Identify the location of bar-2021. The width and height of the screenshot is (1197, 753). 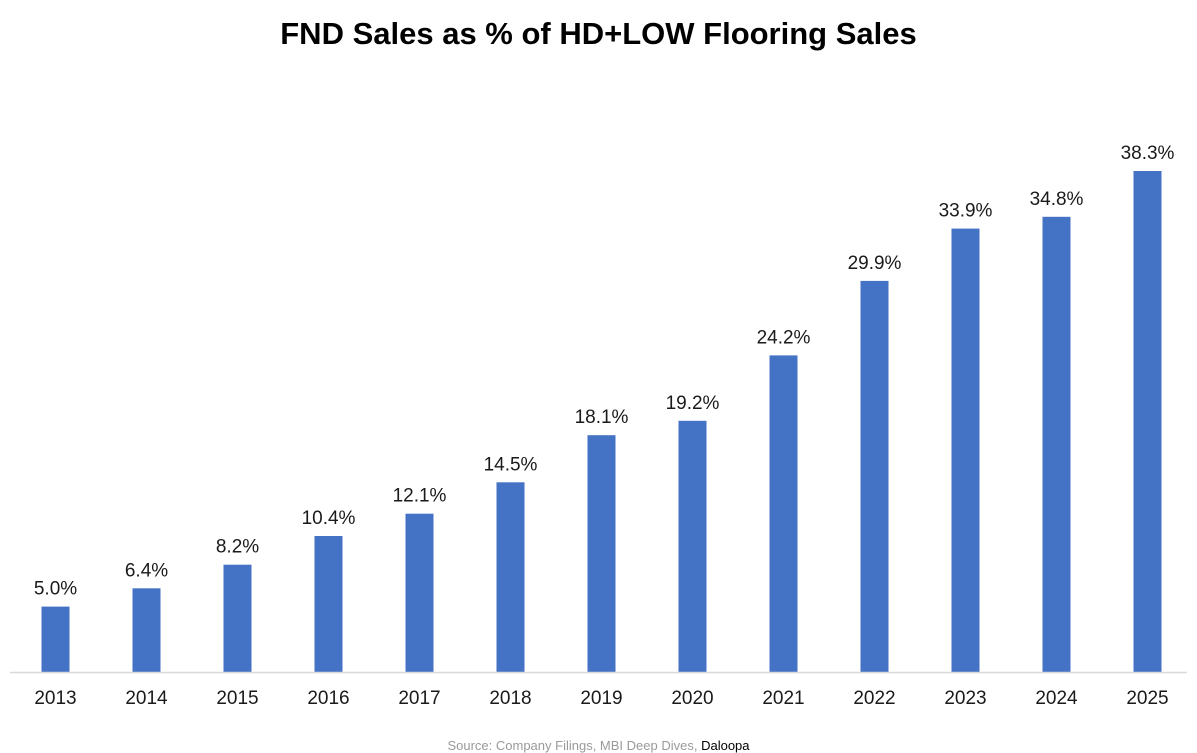
(783, 513).